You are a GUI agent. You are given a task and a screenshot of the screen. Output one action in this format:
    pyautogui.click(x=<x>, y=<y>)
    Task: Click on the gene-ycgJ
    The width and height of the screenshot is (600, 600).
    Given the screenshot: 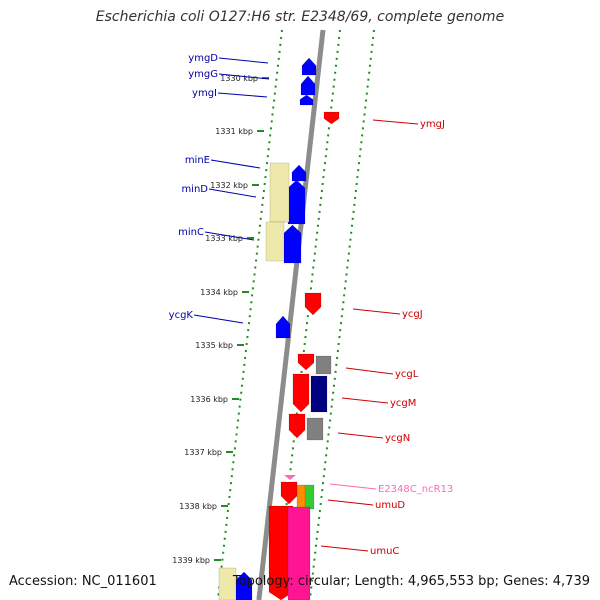 What is the action you would take?
    pyautogui.click(x=313, y=304)
    